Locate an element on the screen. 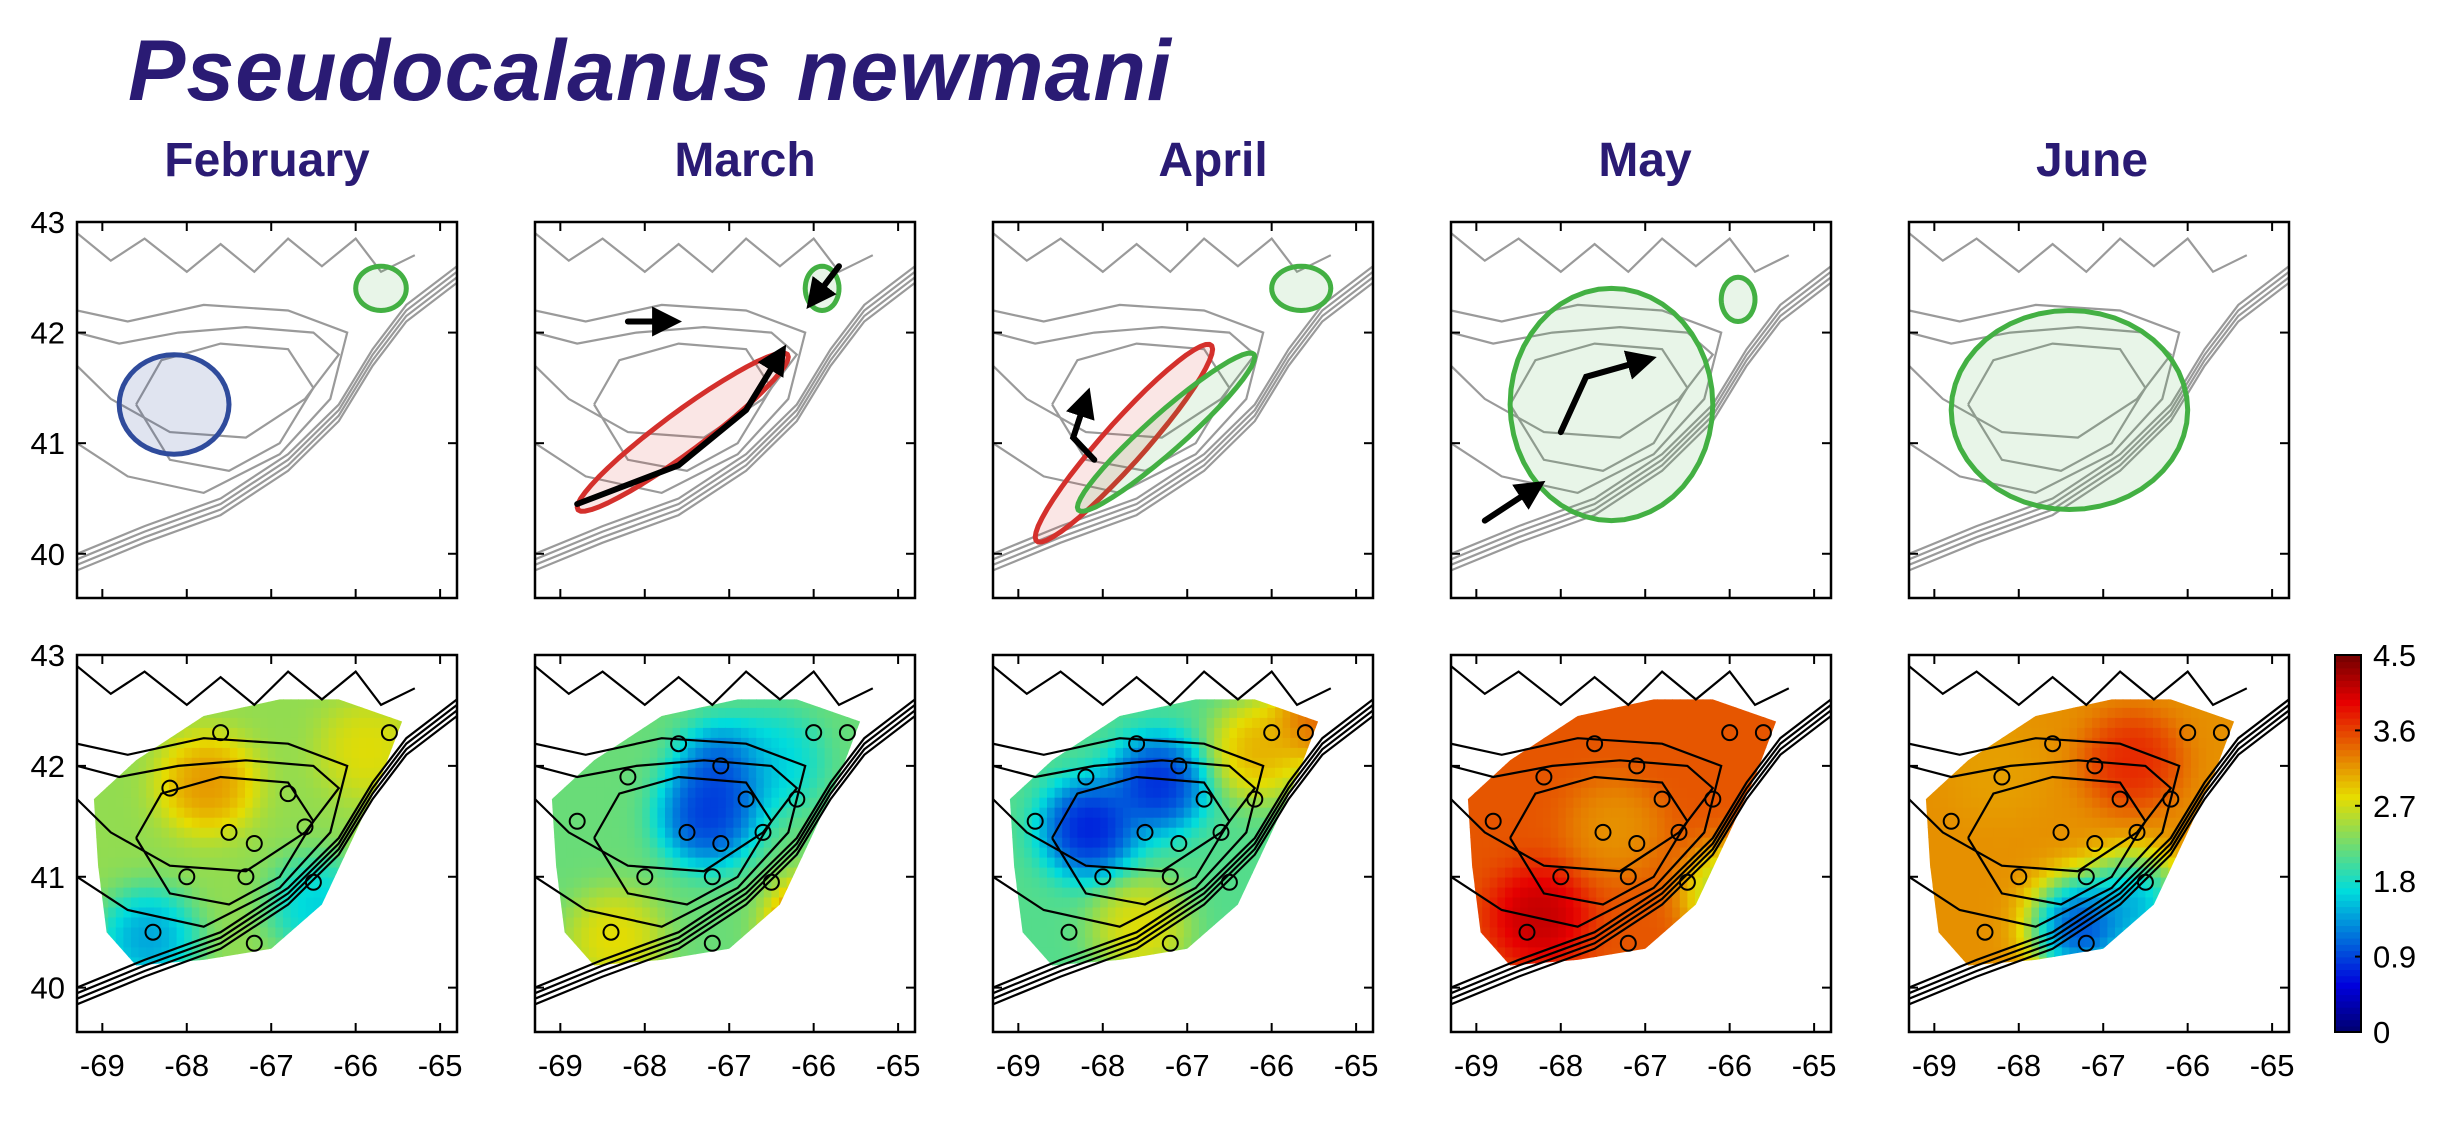  sampling-station is located at coordinates (254, 843).